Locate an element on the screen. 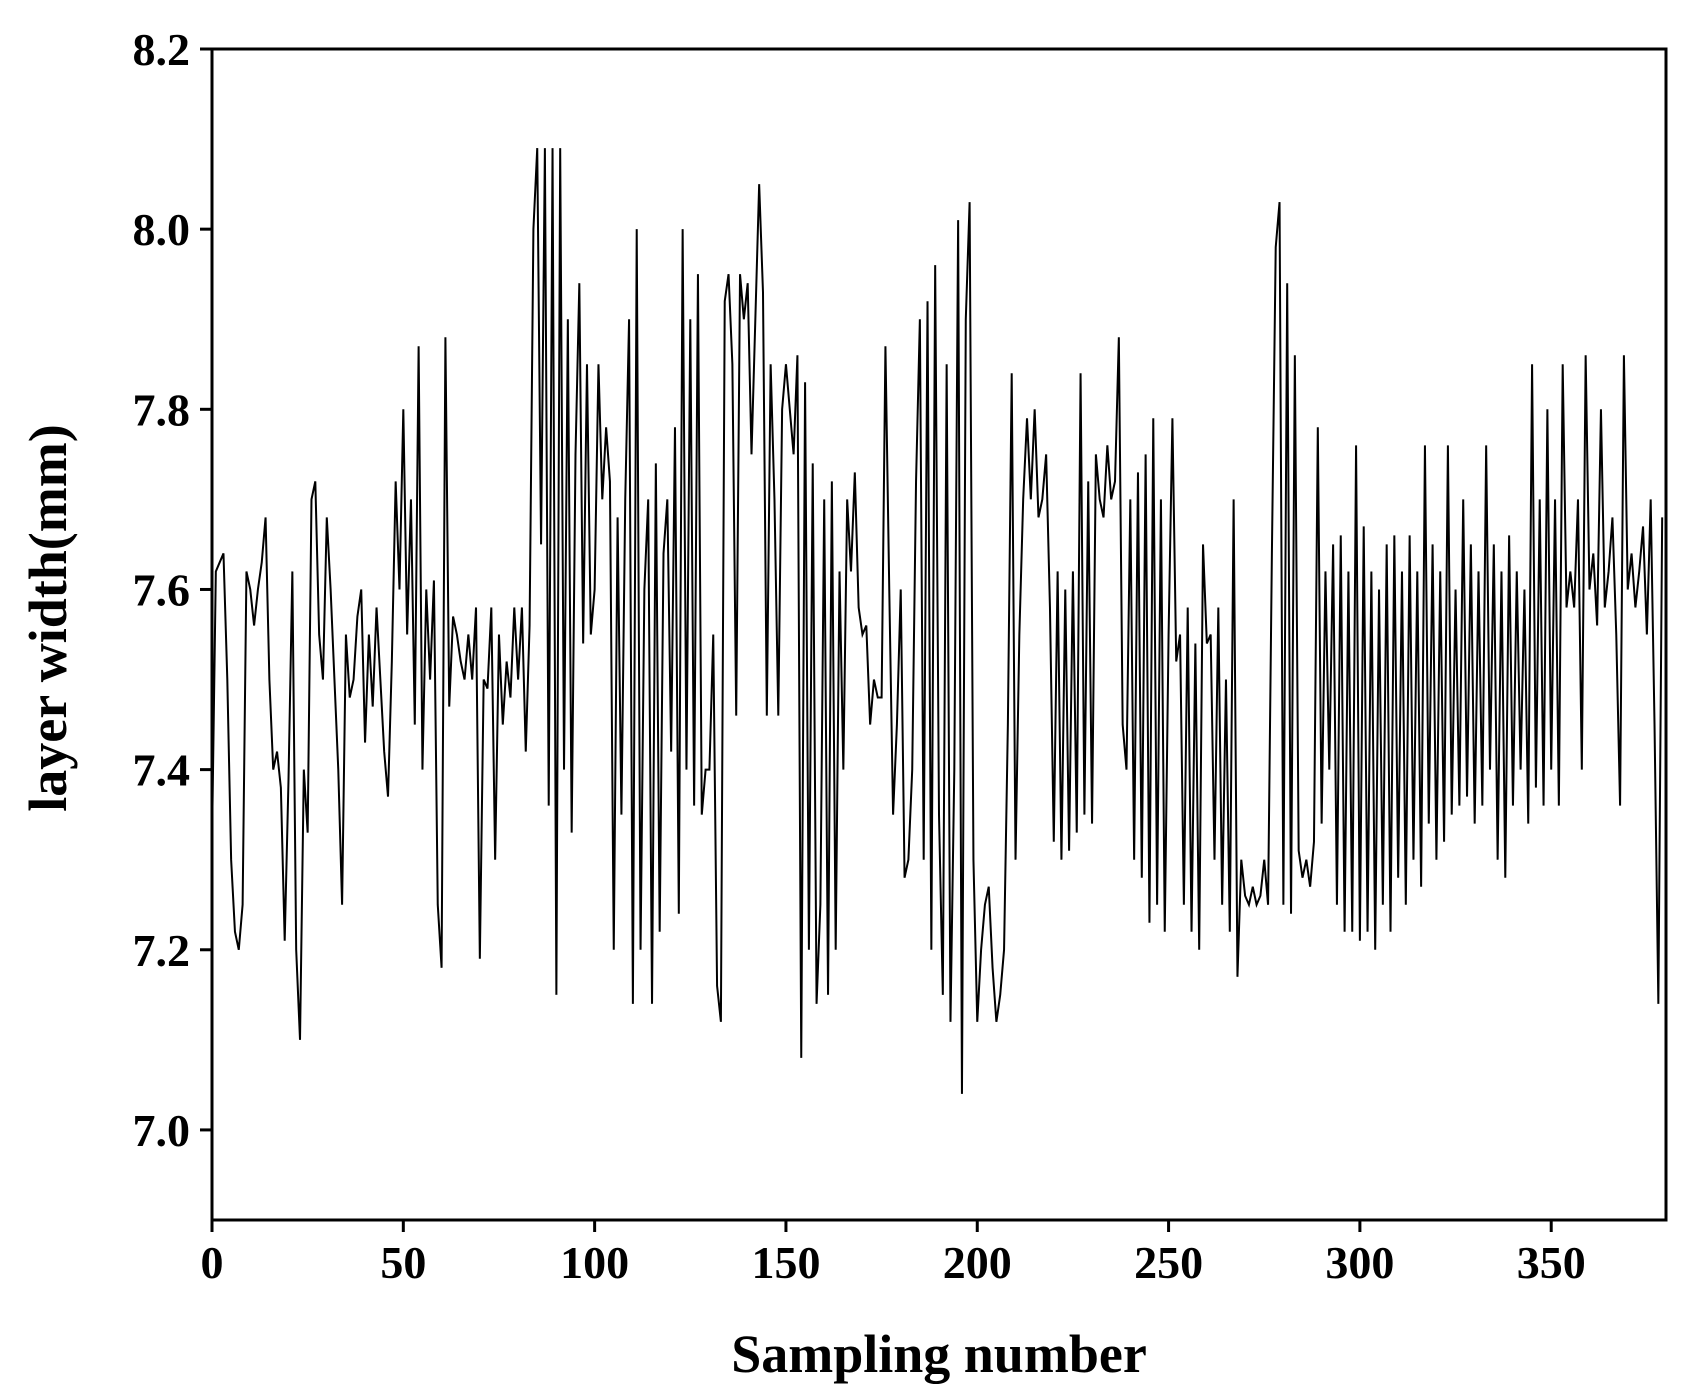 The height and width of the screenshot is (1396, 1684). x-tick-label: 350 is located at coordinates (1551, 1262).